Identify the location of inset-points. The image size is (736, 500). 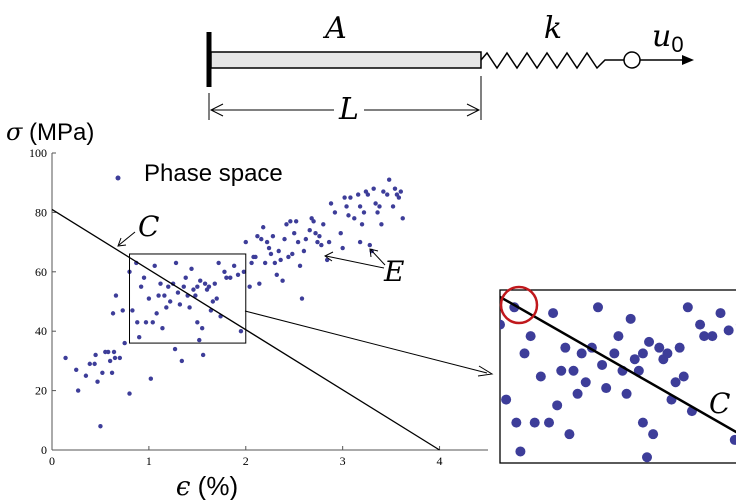
(618, 382).